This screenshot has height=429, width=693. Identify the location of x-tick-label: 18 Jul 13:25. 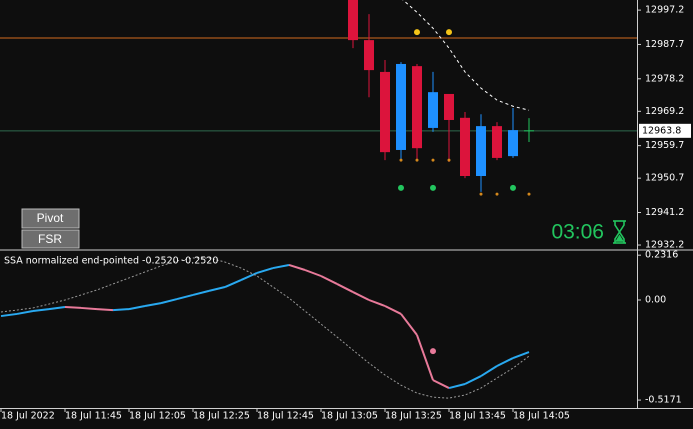
(413, 416).